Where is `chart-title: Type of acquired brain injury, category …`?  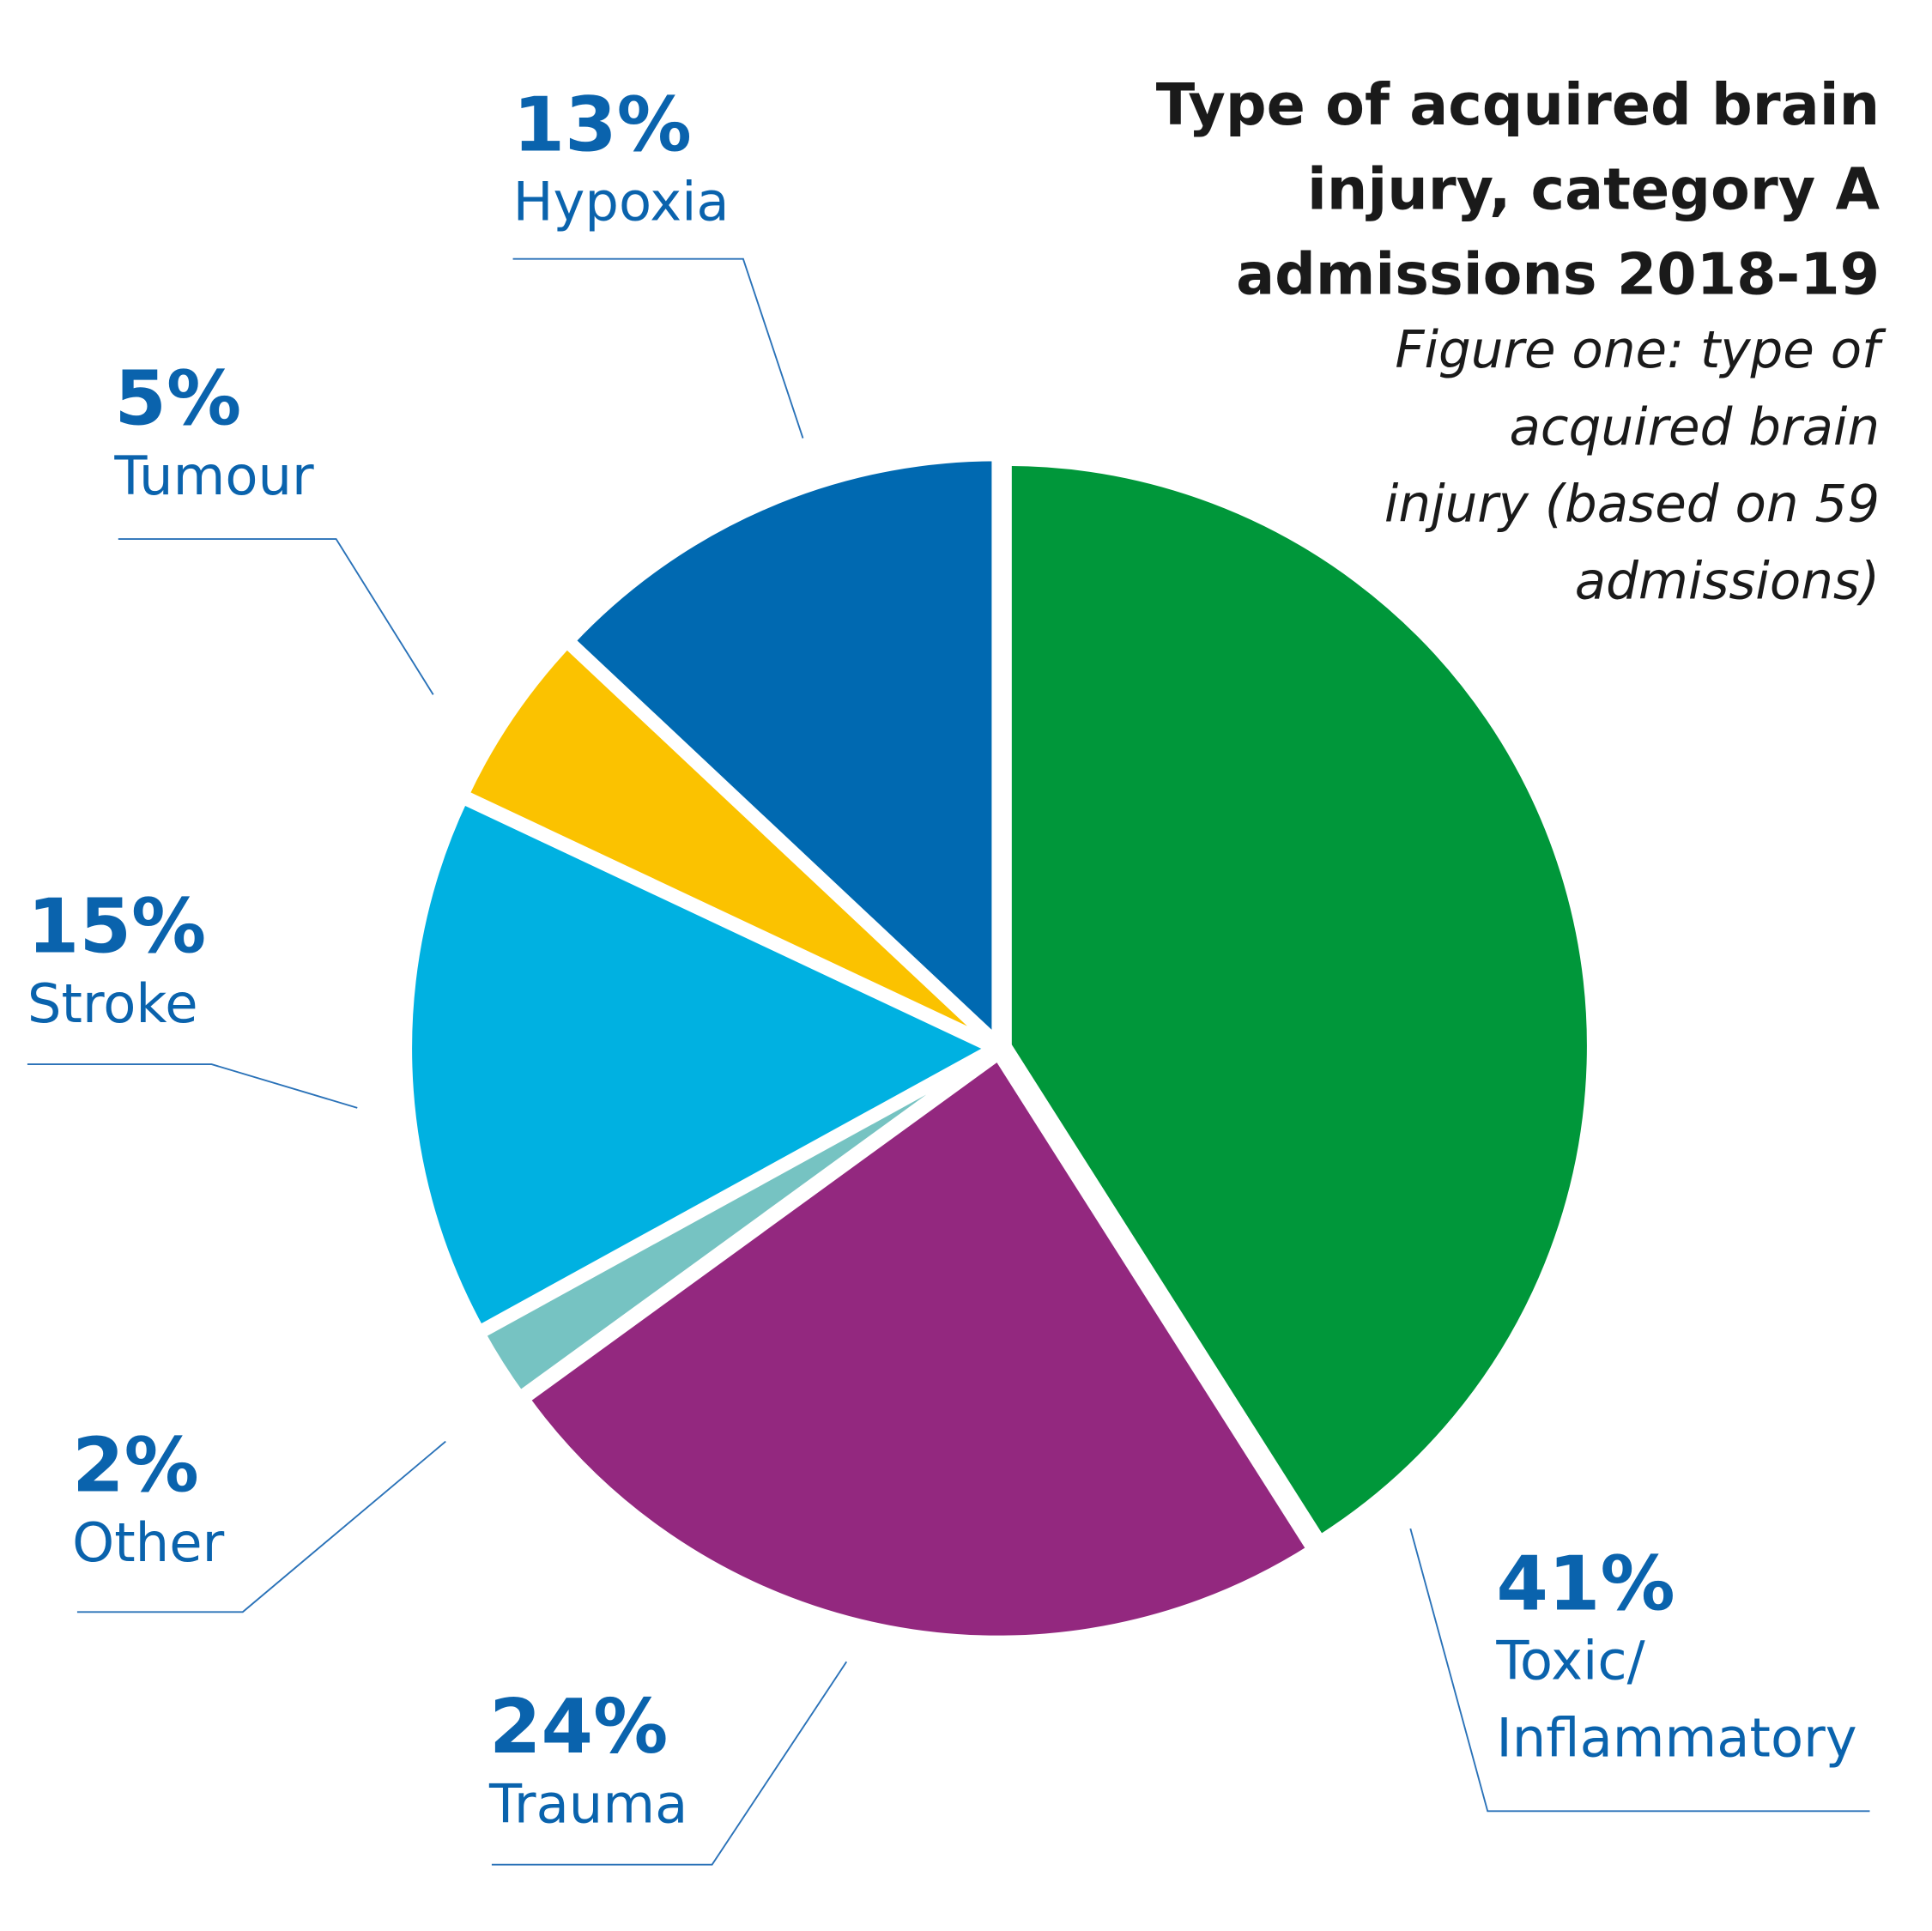 chart-title: Type of acquired brain injury, category … is located at coordinates (1518, 189).